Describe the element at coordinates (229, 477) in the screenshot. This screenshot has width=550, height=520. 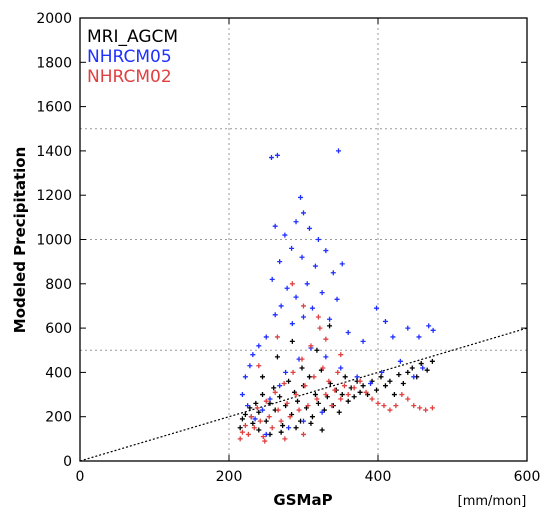
I see `x-tick-label: 200` at that location.